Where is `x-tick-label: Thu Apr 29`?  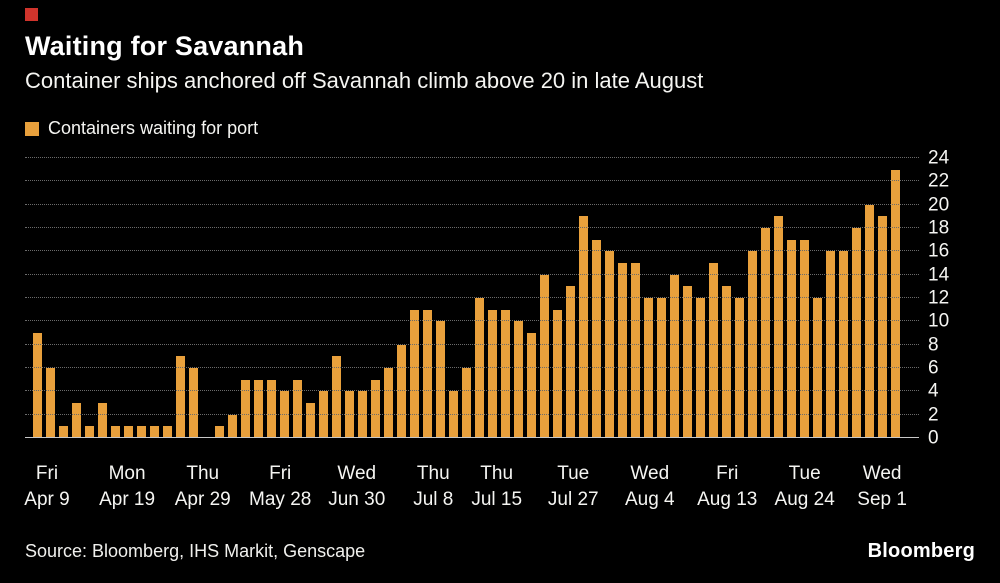
x-tick-label: Thu Apr 29 is located at coordinates (203, 487).